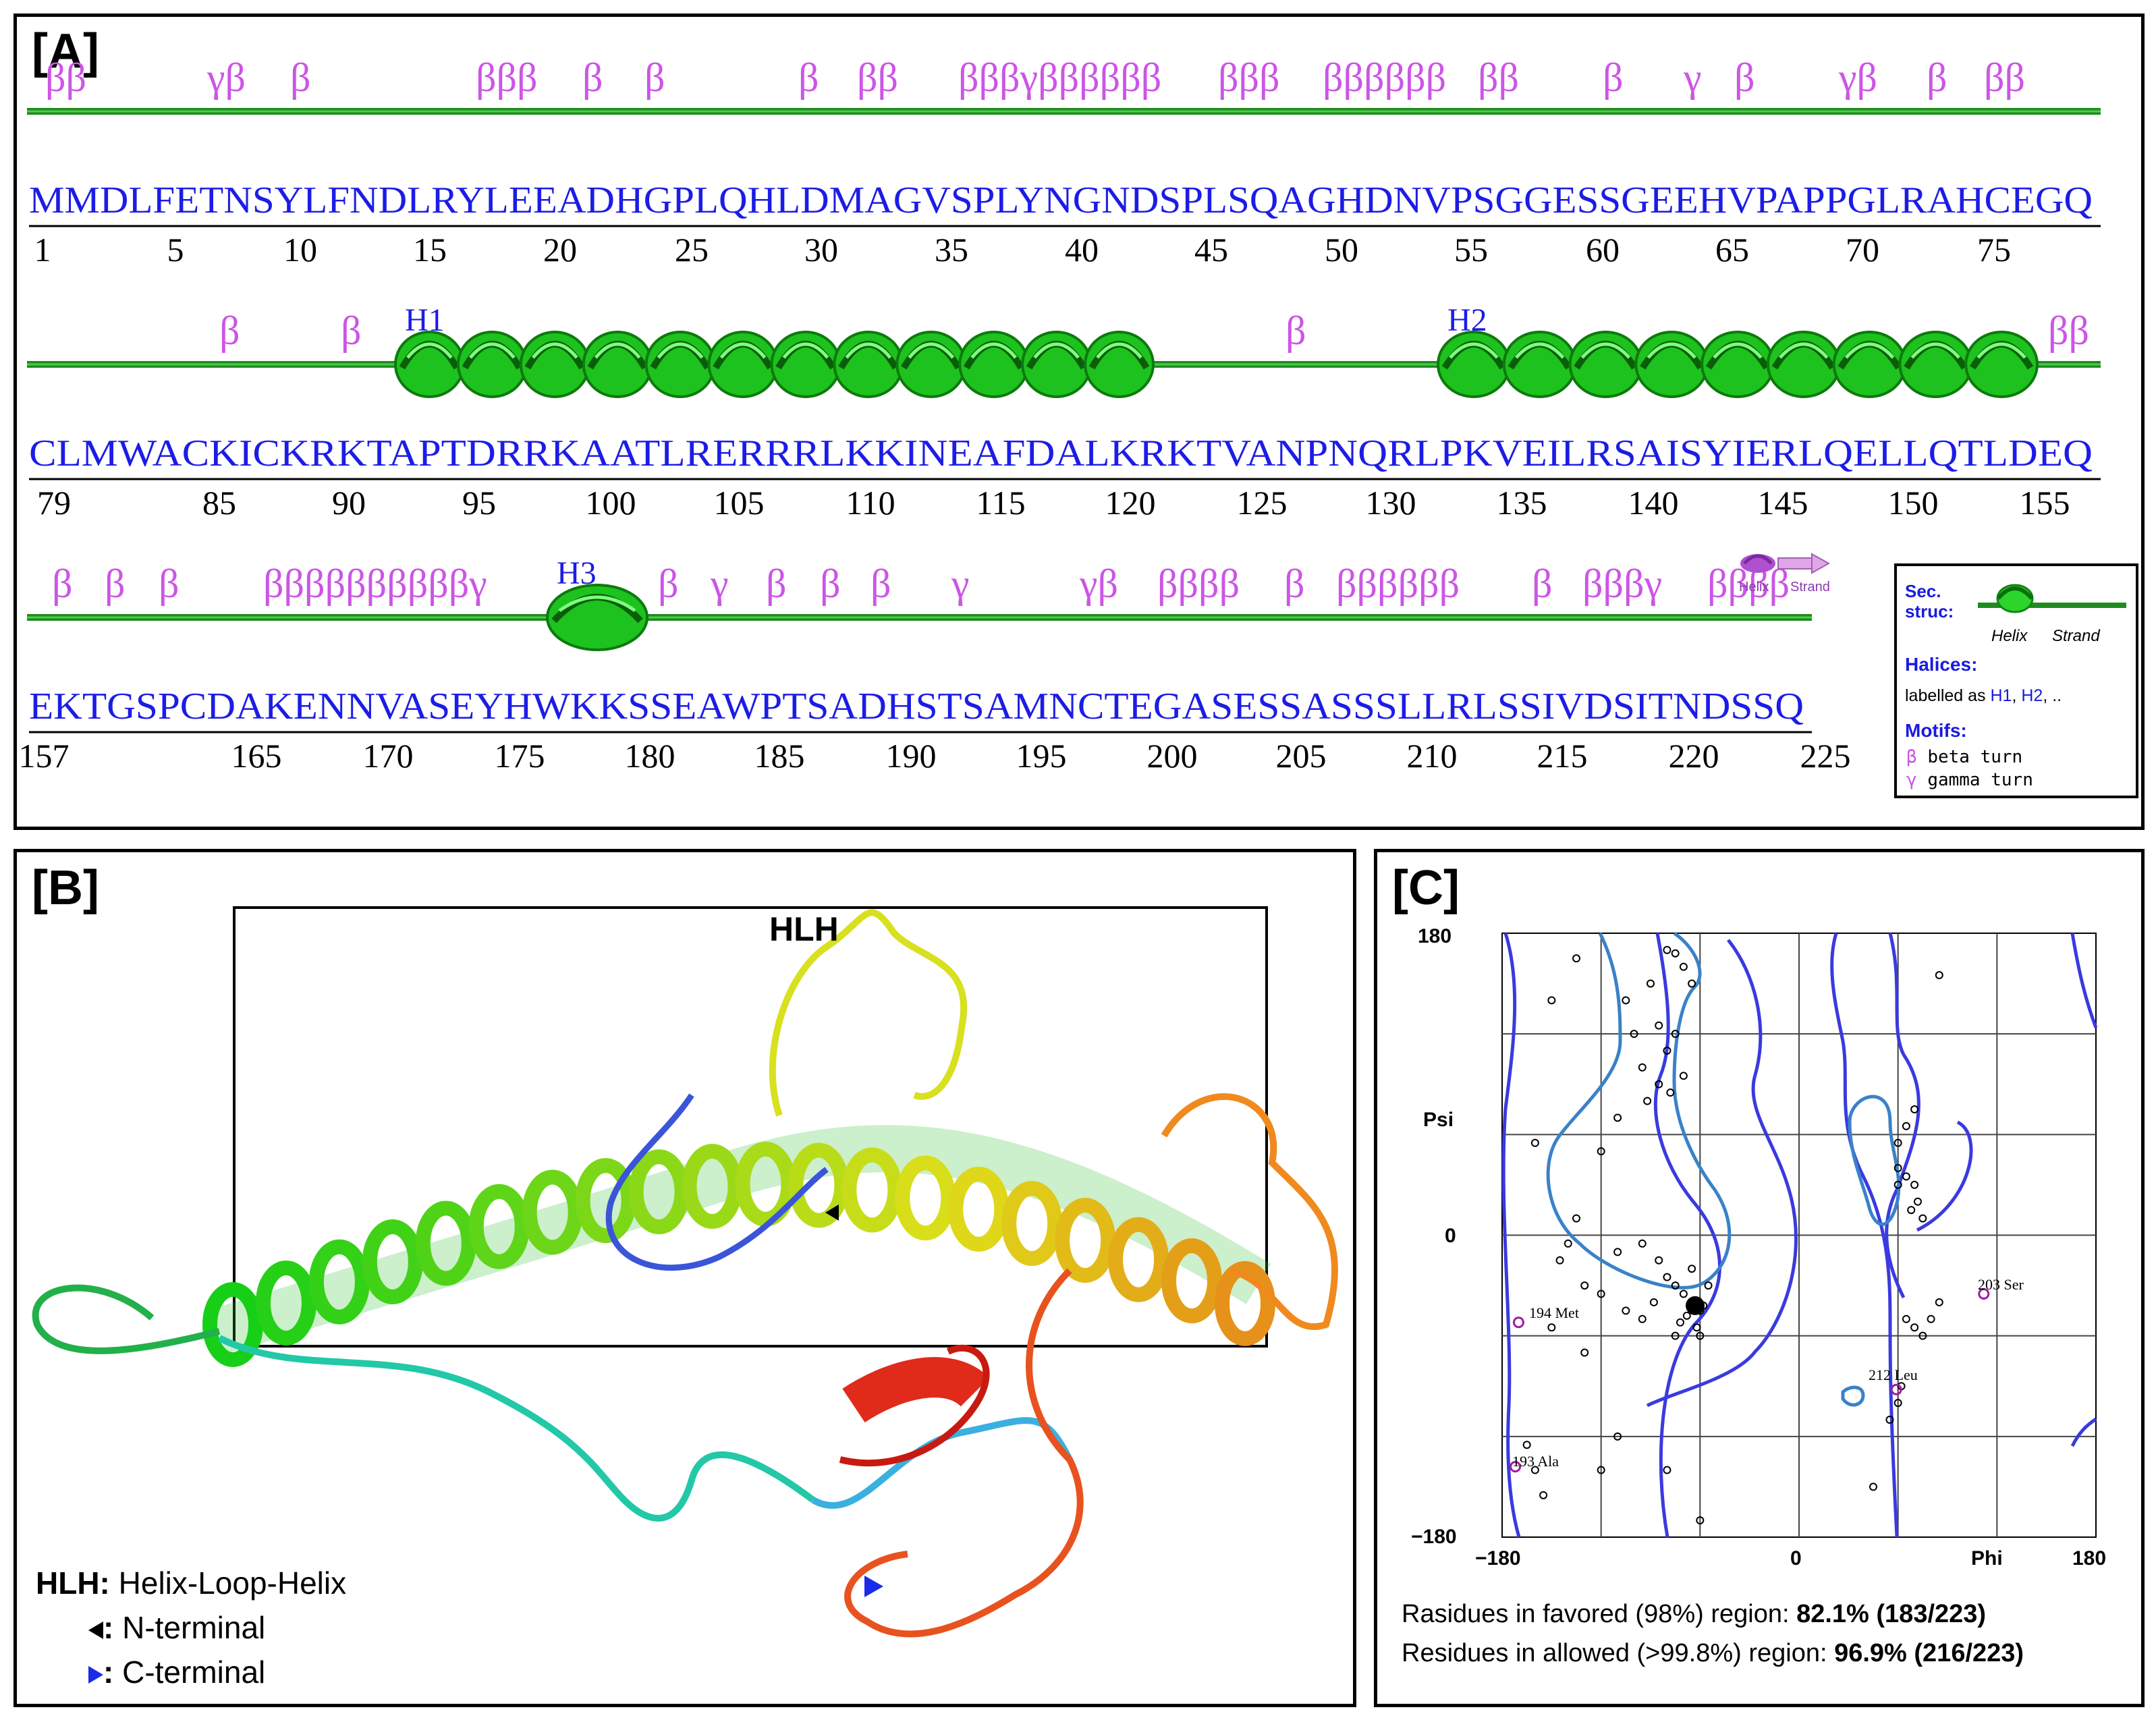 The height and width of the screenshot is (1720, 2156). What do you see at coordinates (1862, 250) in the screenshot?
I see `position-tick: 70` at bounding box center [1862, 250].